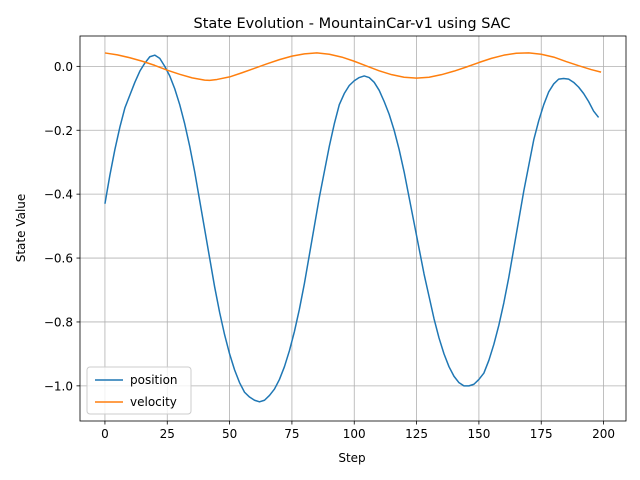  What do you see at coordinates (153, 402) in the screenshot?
I see `legend-label-velocity: velocity` at bounding box center [153, 402].